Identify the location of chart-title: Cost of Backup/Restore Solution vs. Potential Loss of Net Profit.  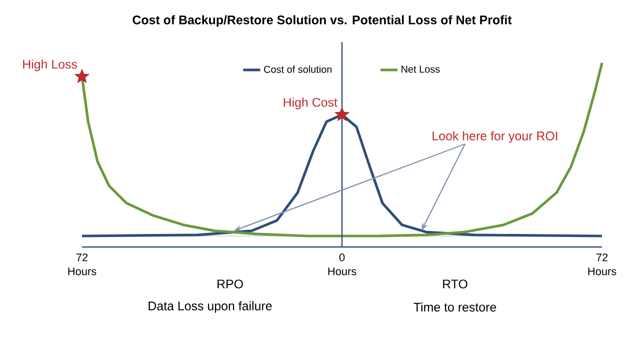
(322, 21).